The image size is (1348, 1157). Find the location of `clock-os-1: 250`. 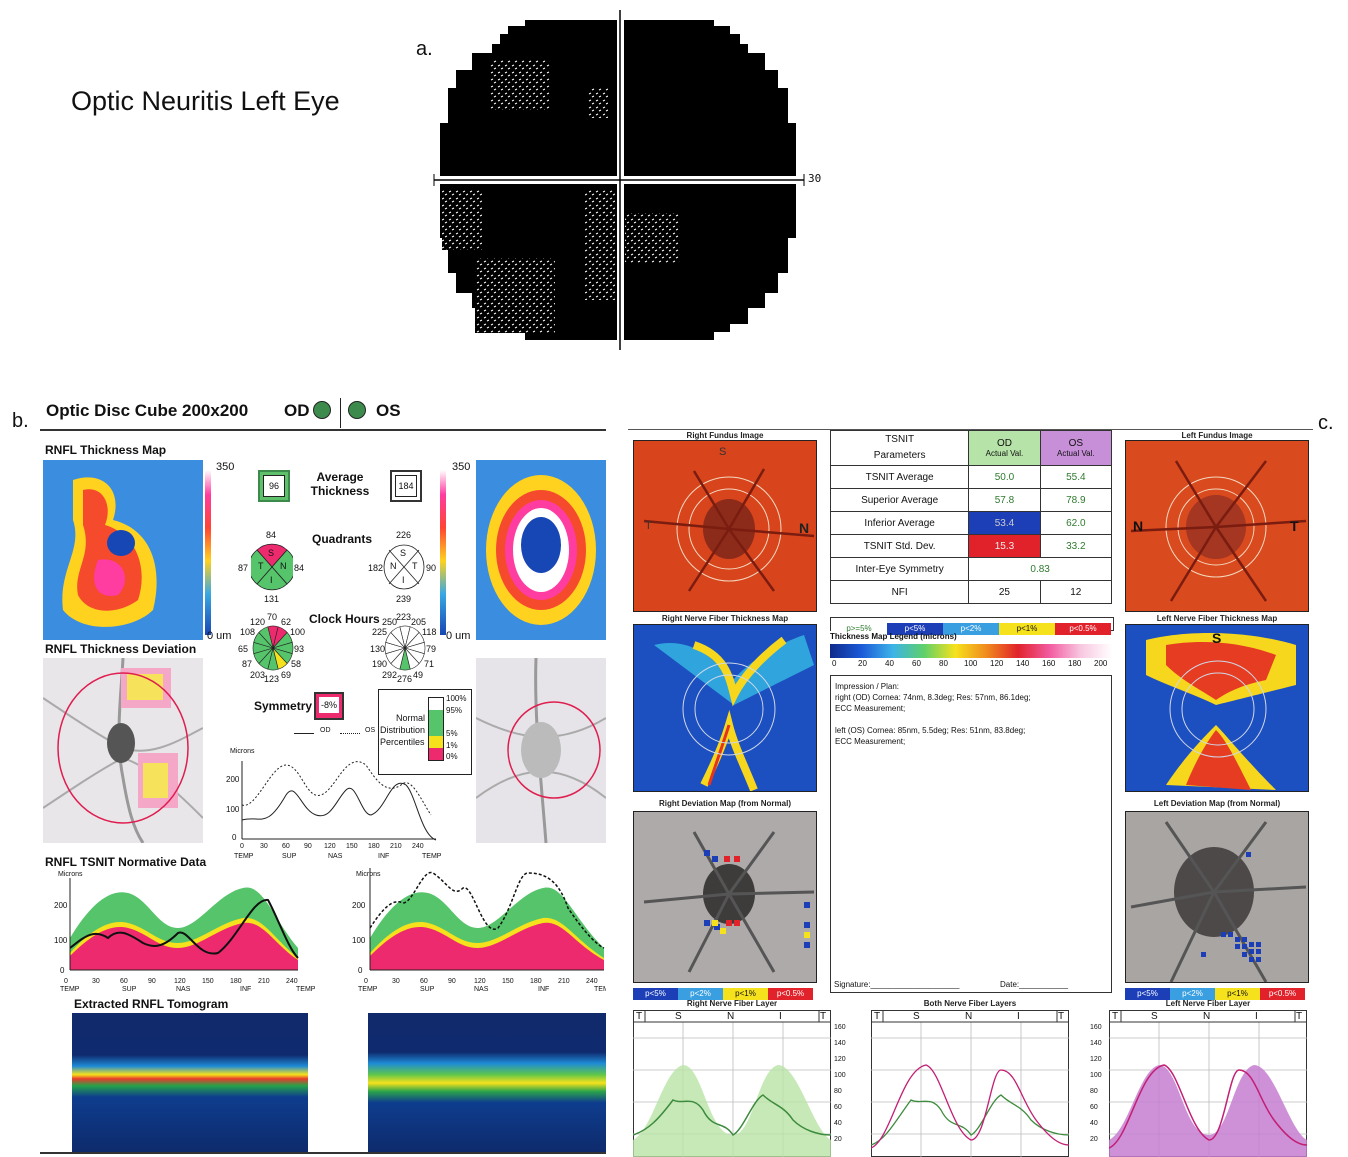

clock-os-1: 250 is located at coordinates (390, 622).